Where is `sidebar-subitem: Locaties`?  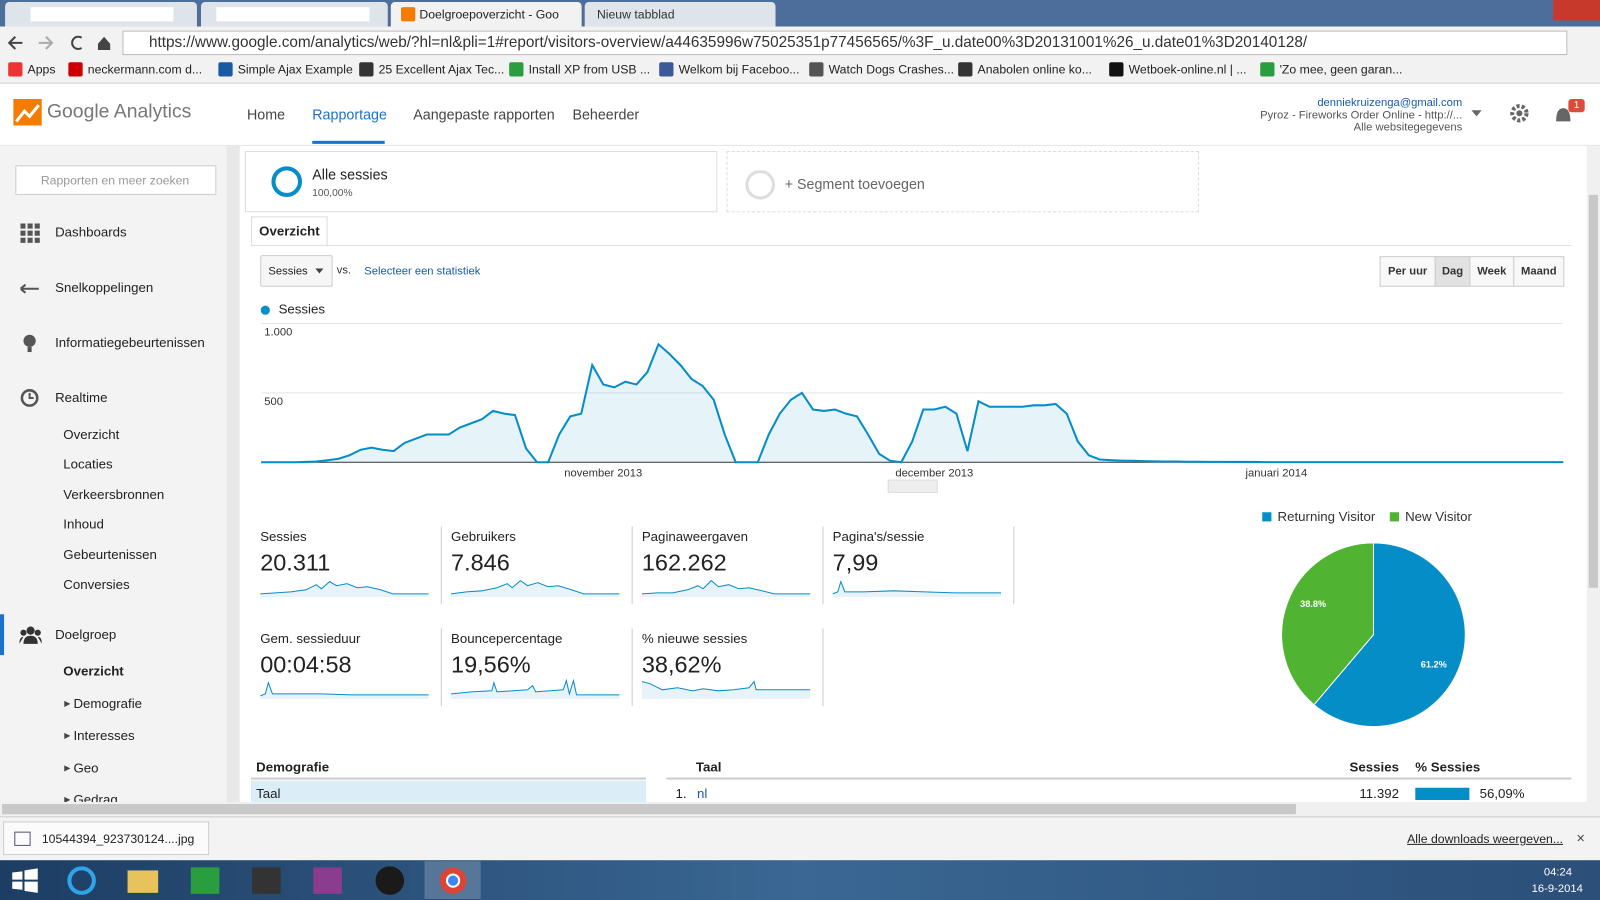
sidebar-subitem: Locaties is located at coordinates (88, 464).